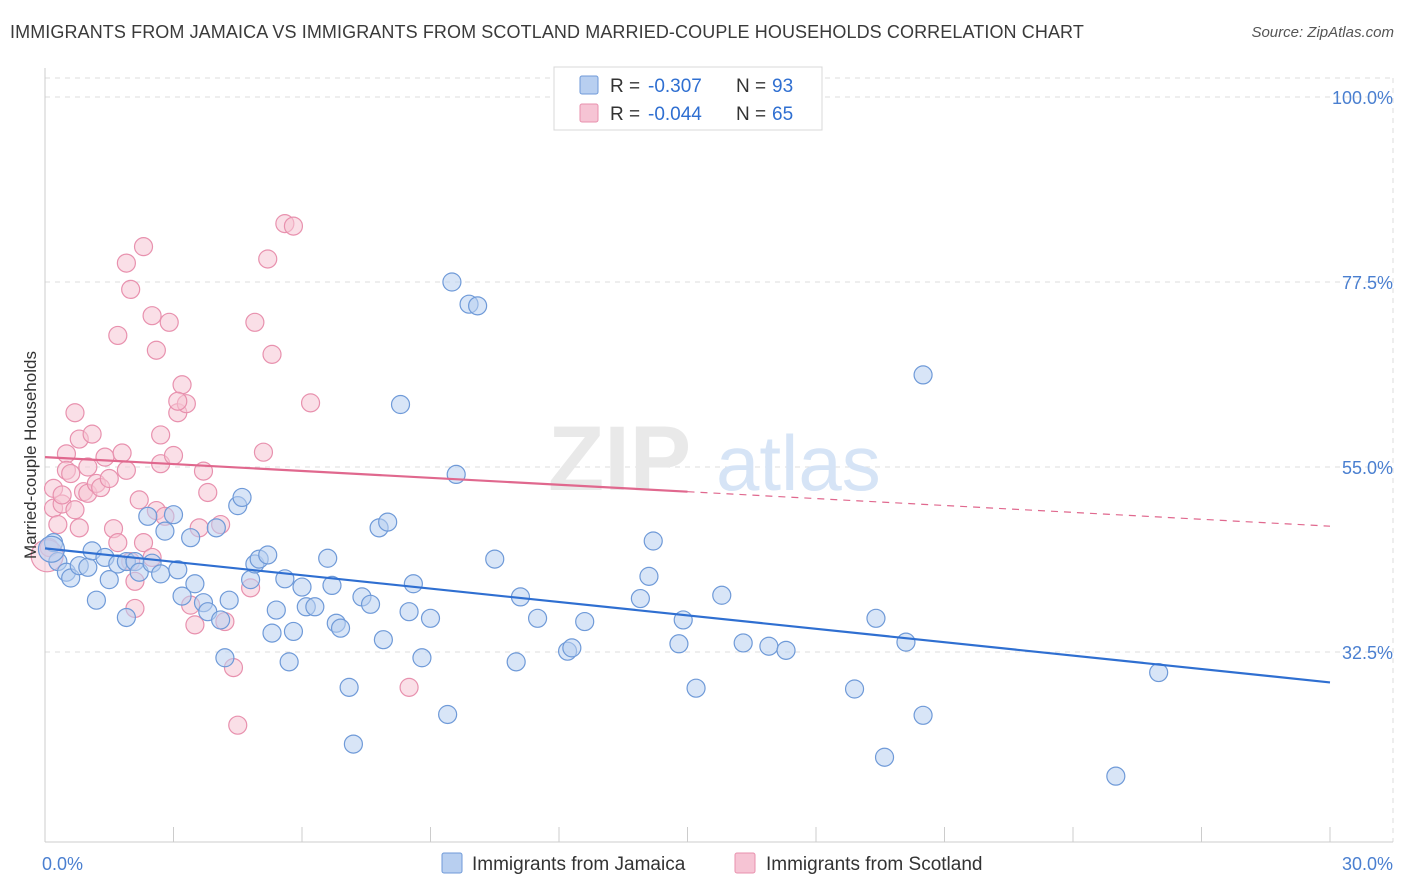  What do you see at coordinates (452, 863) in the screenshot?
I see `bottom-legend-swatch-jamaica` at bounding box center [452, 863].